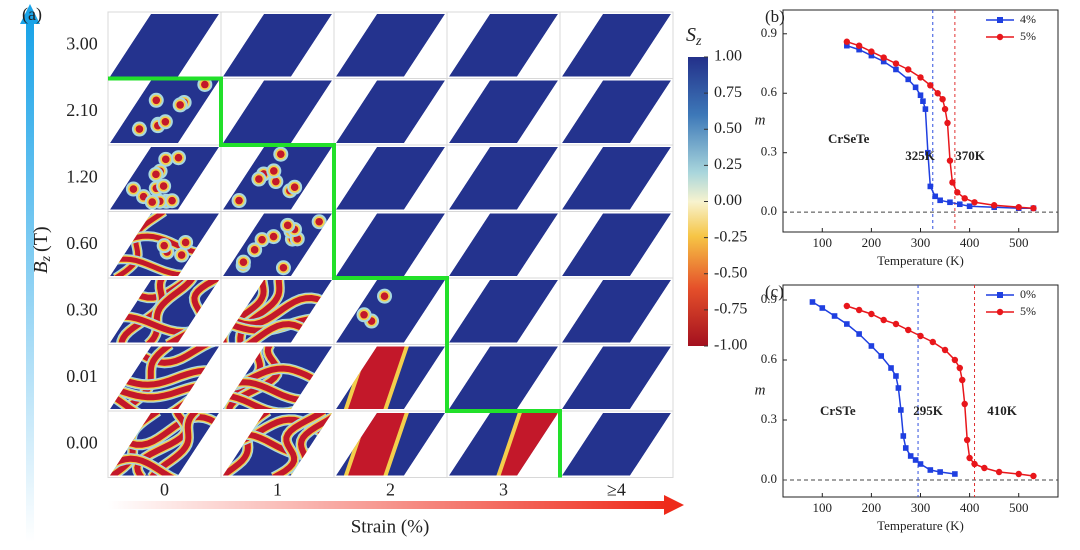  I want to click on y-tick-label: 0.0, so click(769, 210).